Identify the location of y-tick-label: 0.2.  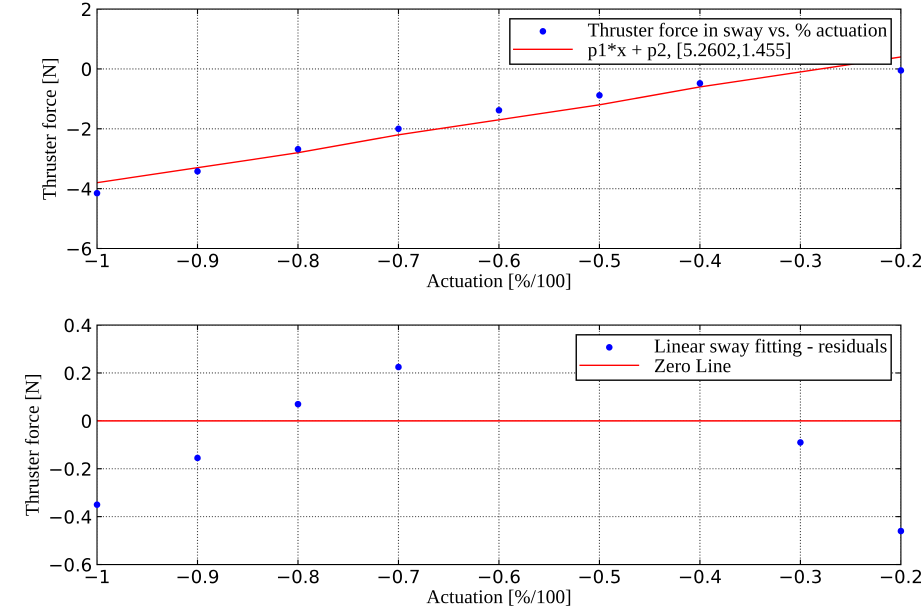
(77, 373).